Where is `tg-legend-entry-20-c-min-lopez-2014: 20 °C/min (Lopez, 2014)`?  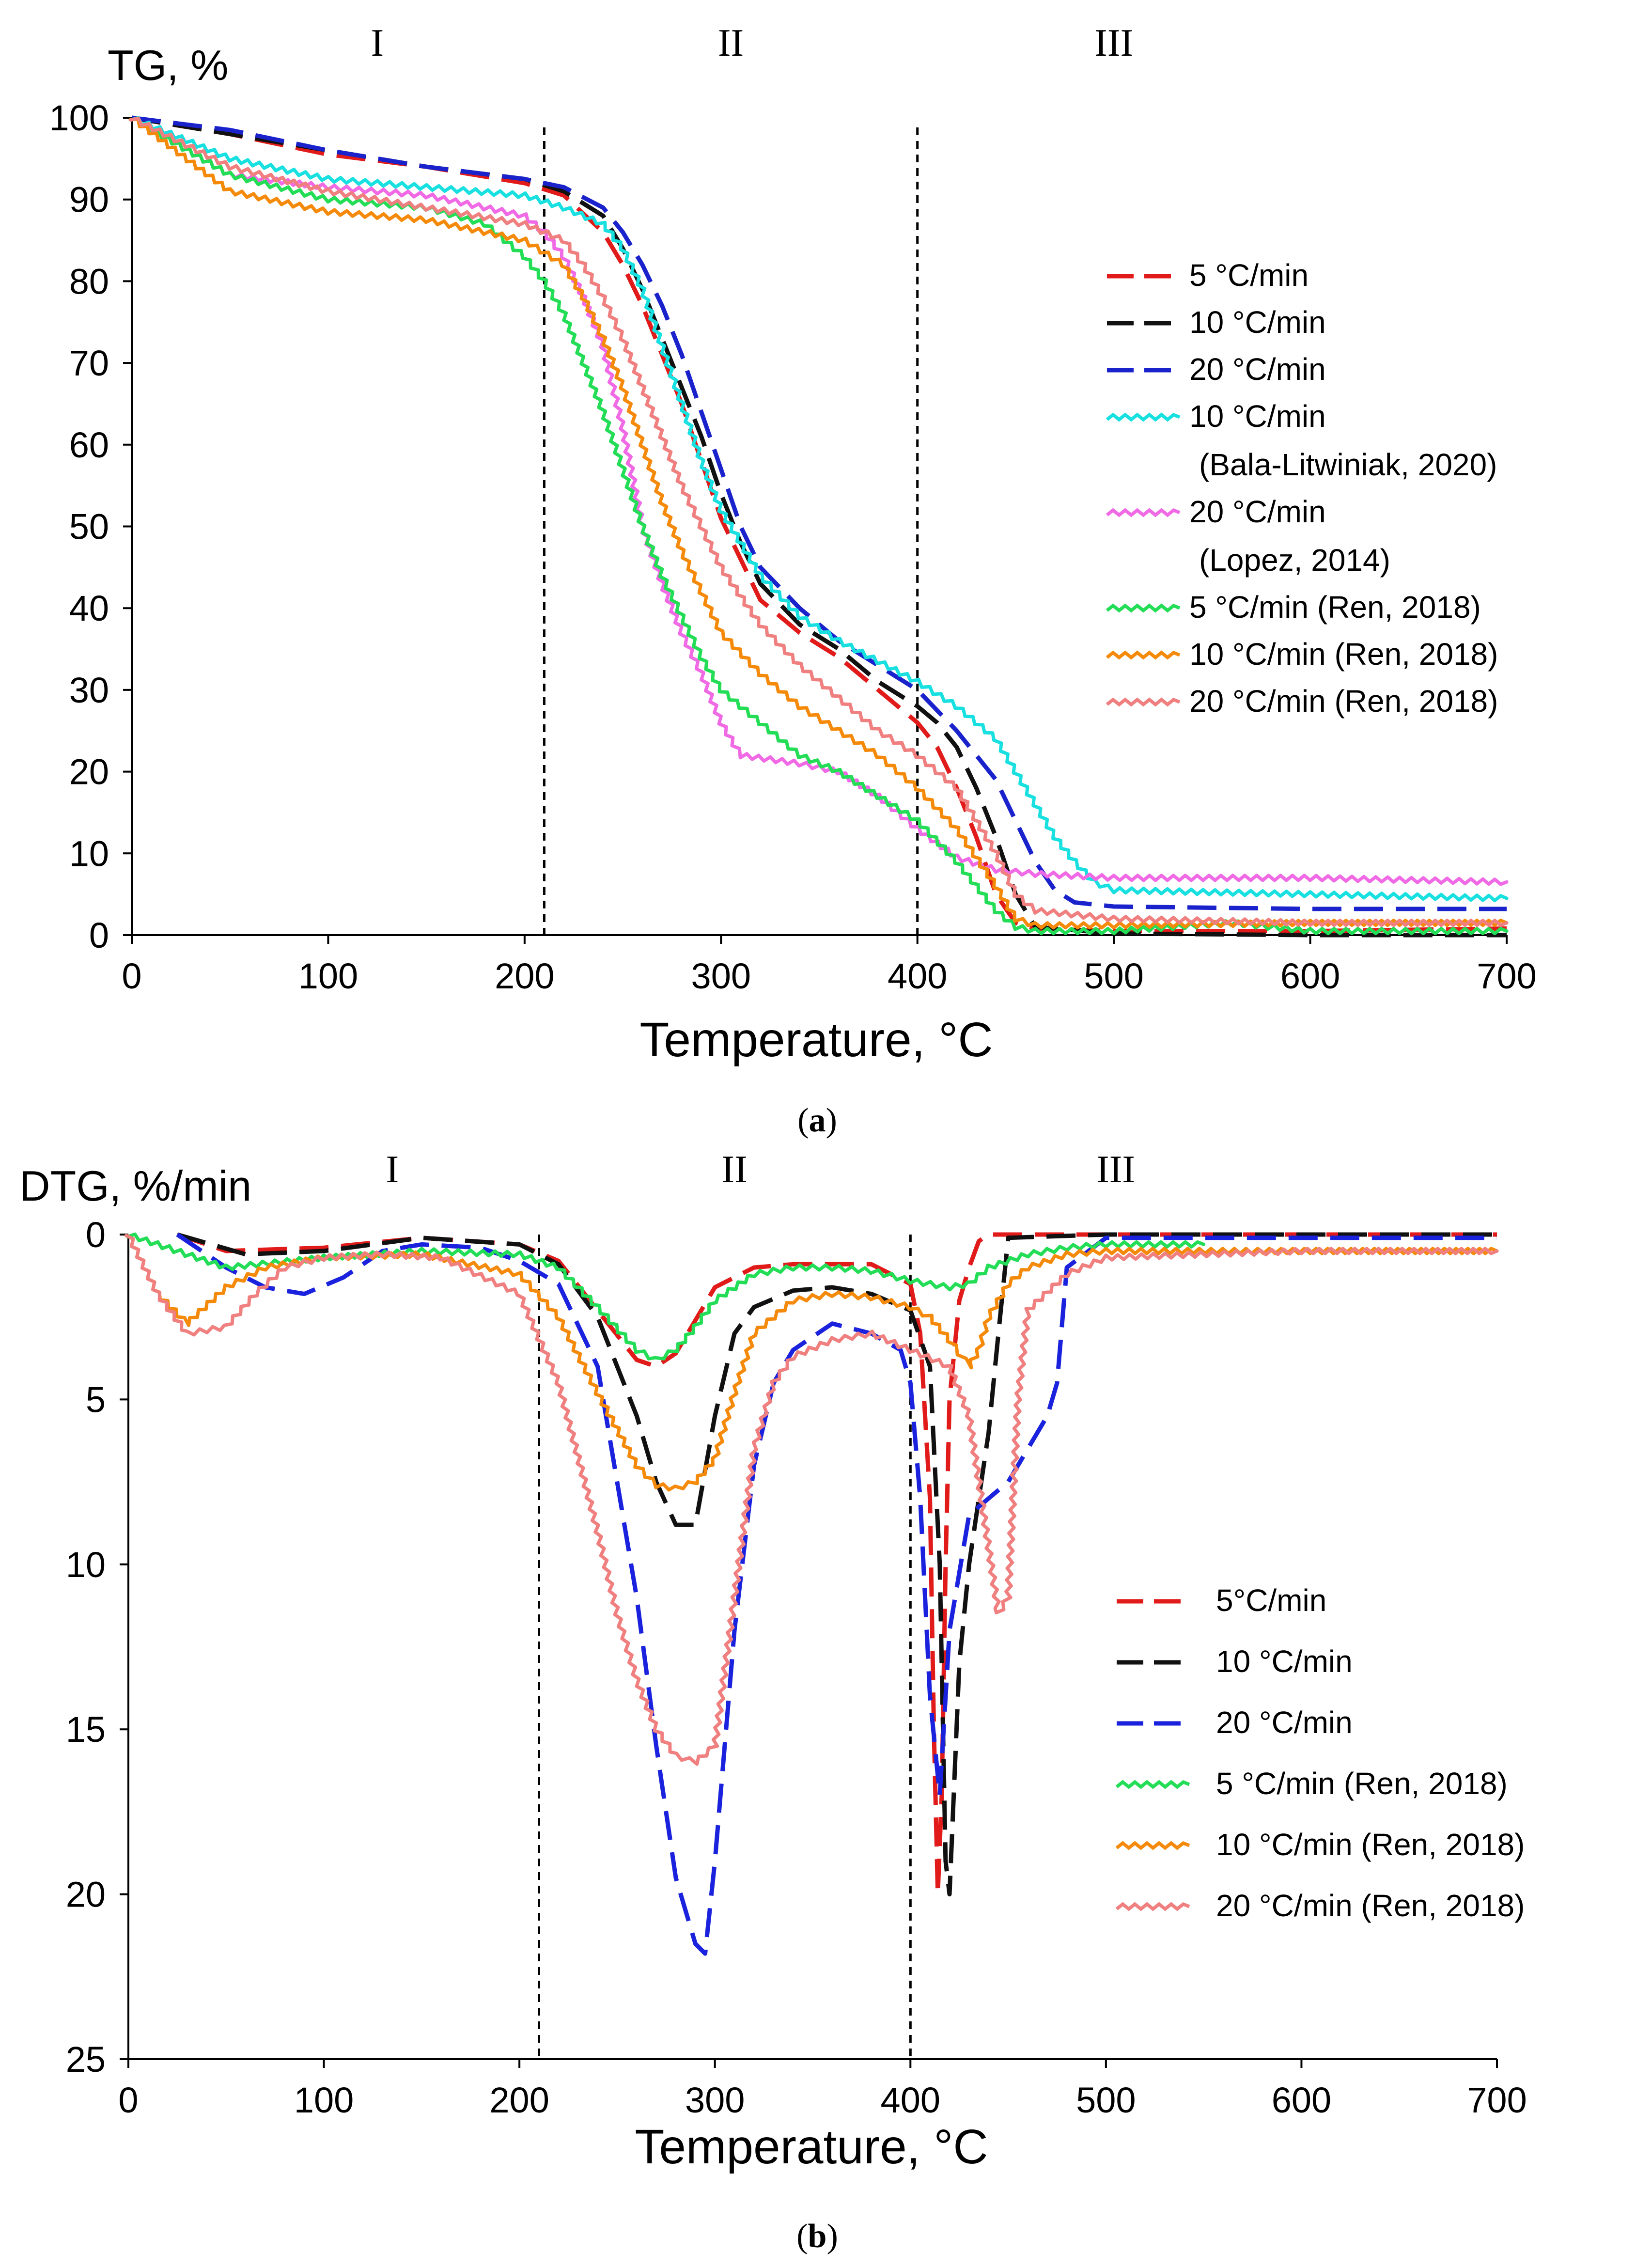 tg-legend-entry-20-c-min-lopez-2014: 20 °C/min (Lopez, 2014) is located at coordinates (1248, 536).